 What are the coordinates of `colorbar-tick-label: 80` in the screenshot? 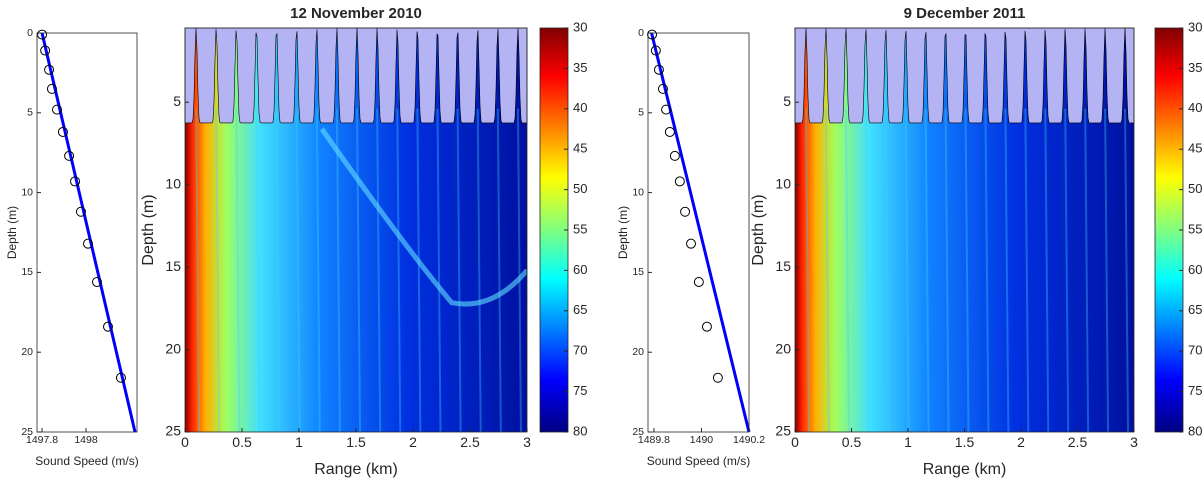 It's located at (1195, 430).